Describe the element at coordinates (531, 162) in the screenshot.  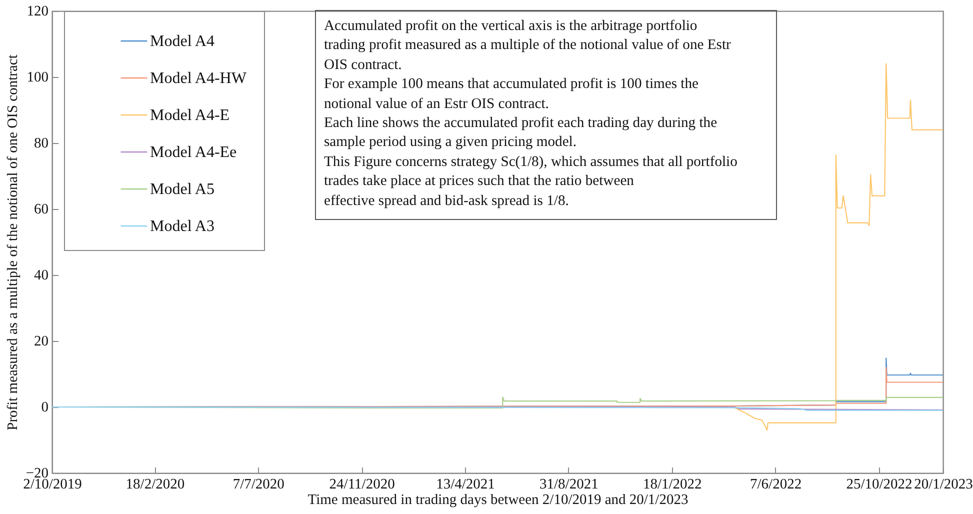
I see `annotation: This Figure concerns strategy Sc(1/8), which assumes that all portfolio` at that location.